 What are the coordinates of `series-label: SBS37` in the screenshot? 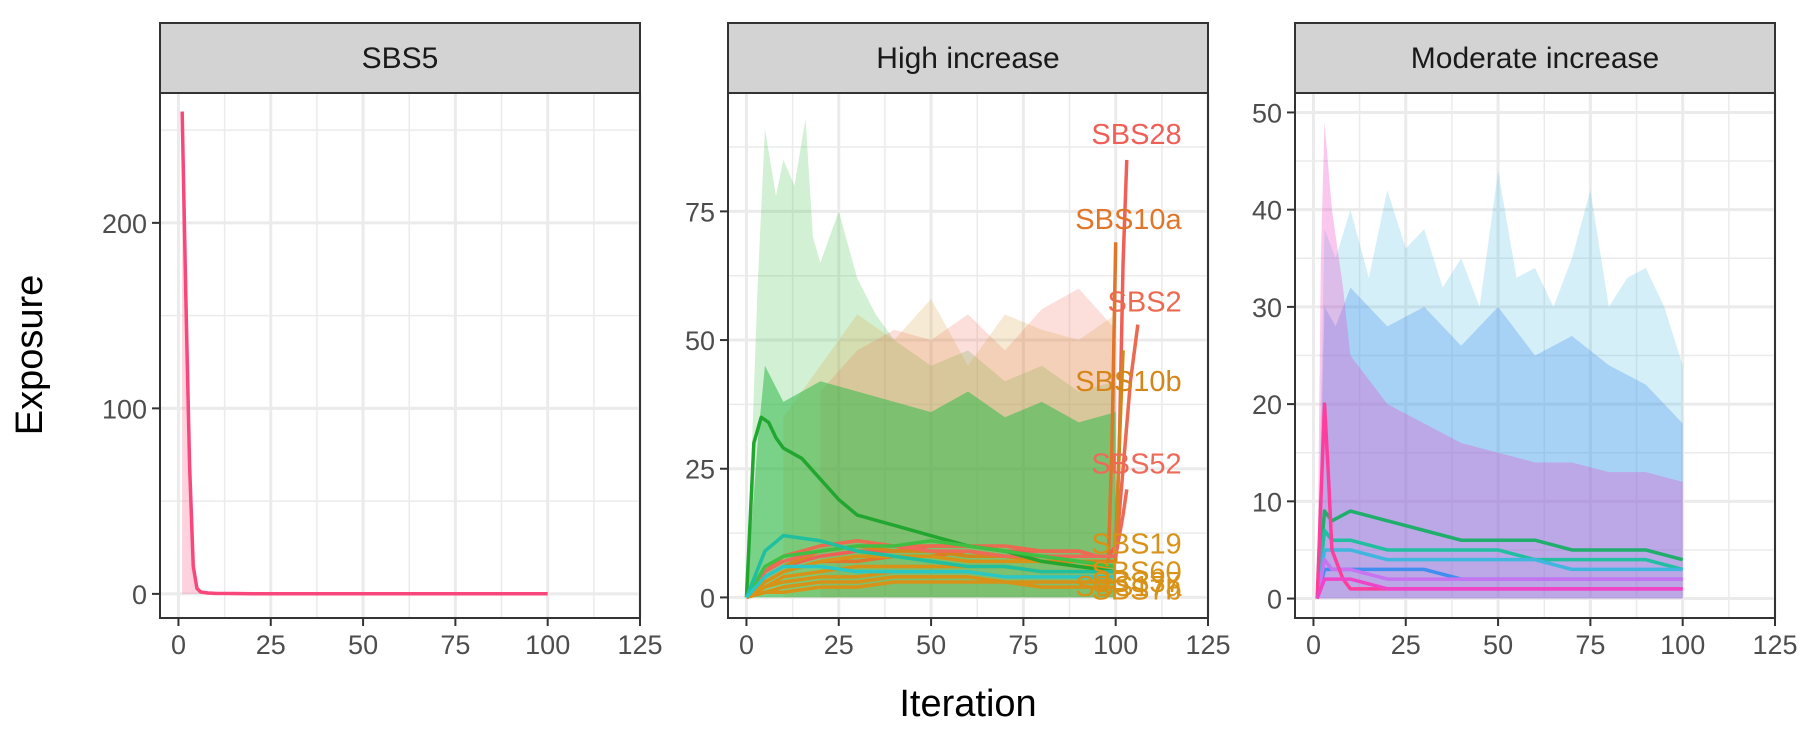 It's located at (1136, 583).